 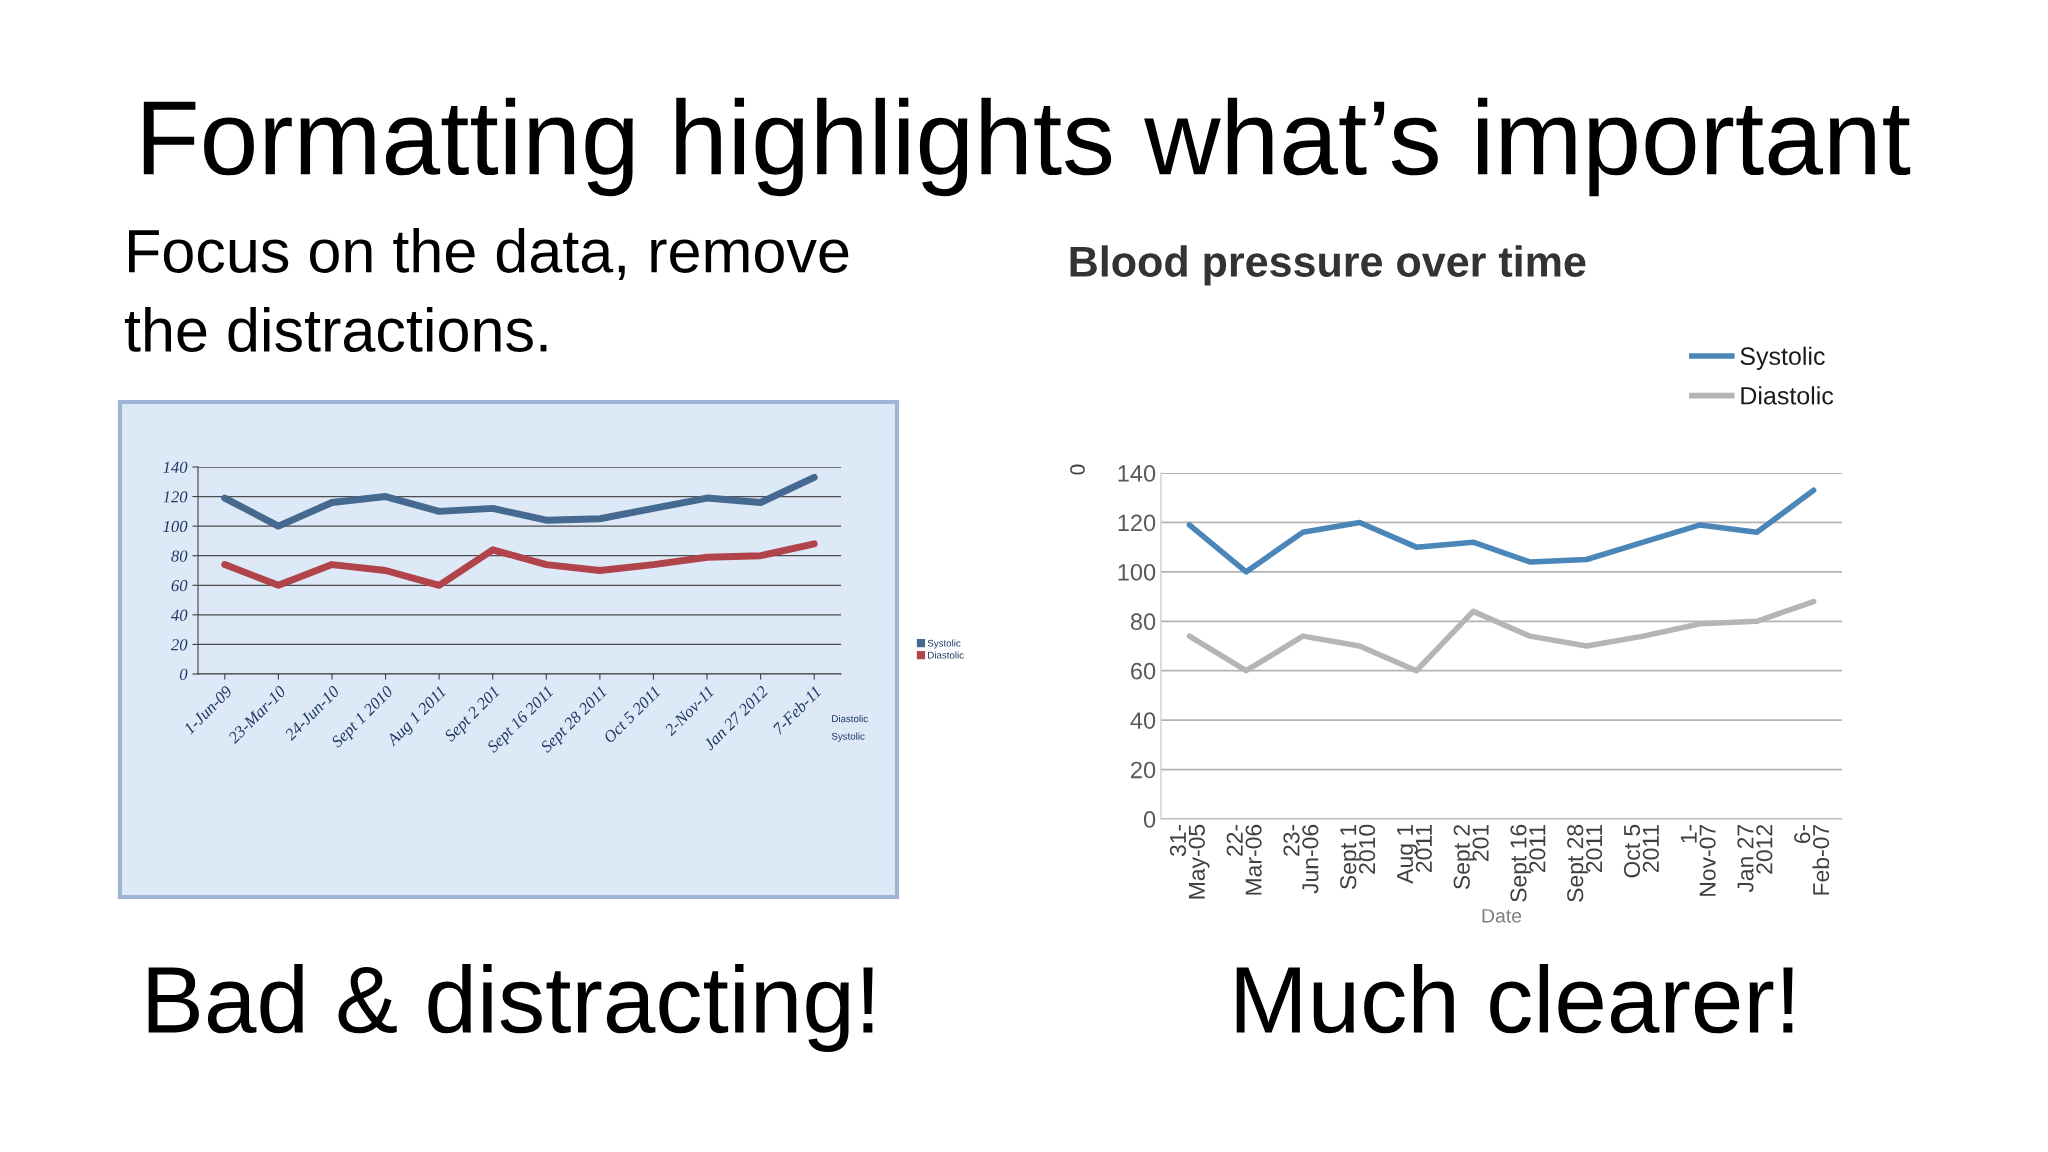 I want to click on x-tick-label: 22- Mar-06, so click(x=1244, y=859).